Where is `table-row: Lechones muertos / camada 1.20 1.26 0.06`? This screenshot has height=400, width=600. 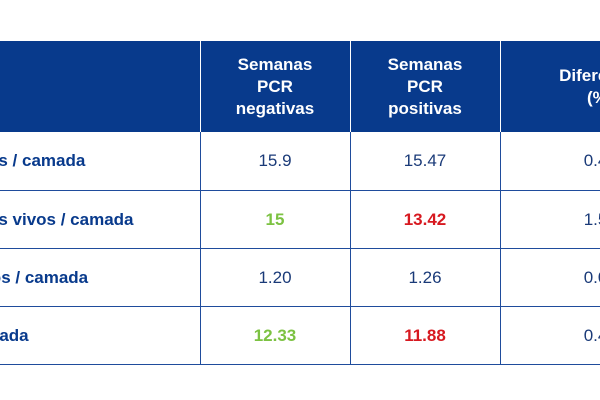
table-row: Lechones muertos / camada 1.20 1.26 0.06 is located at coordinates (300, 277).